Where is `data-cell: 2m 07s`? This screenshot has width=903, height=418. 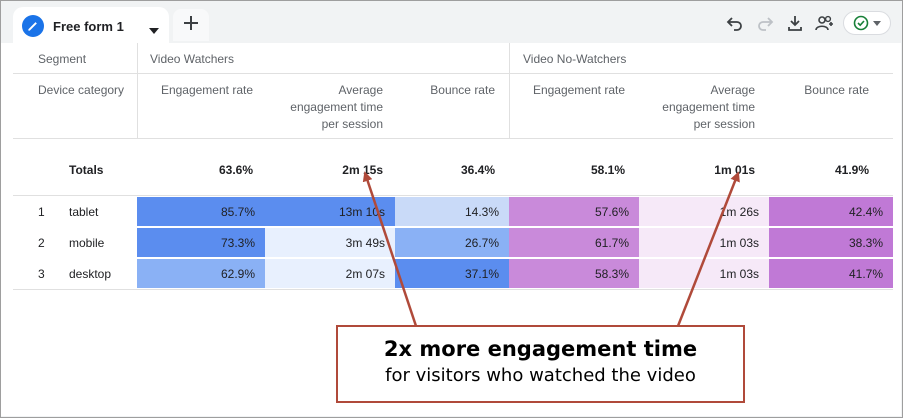
data-cell: 2m 07s is located at coordinates (330, 274).